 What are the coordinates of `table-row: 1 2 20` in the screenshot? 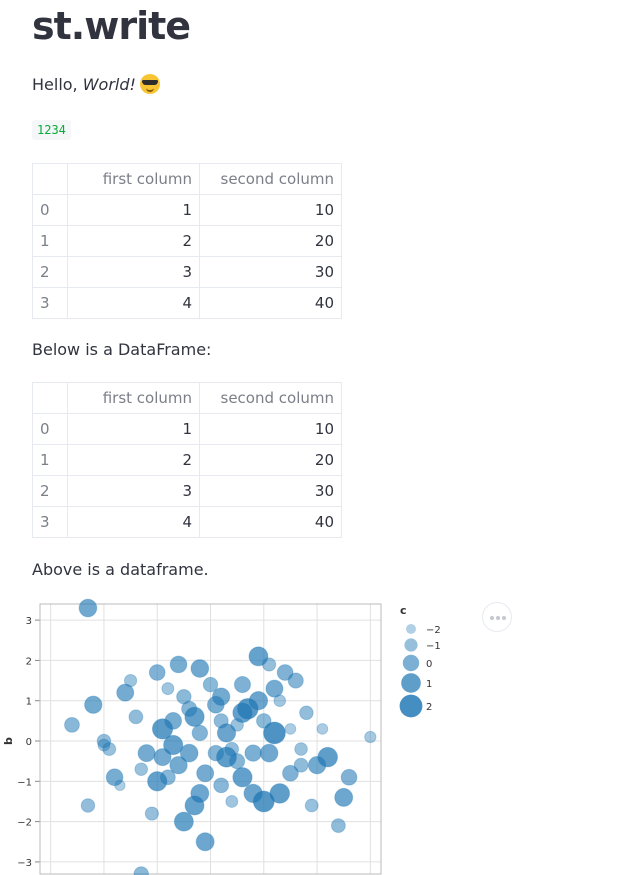 It's located at (187, 460).